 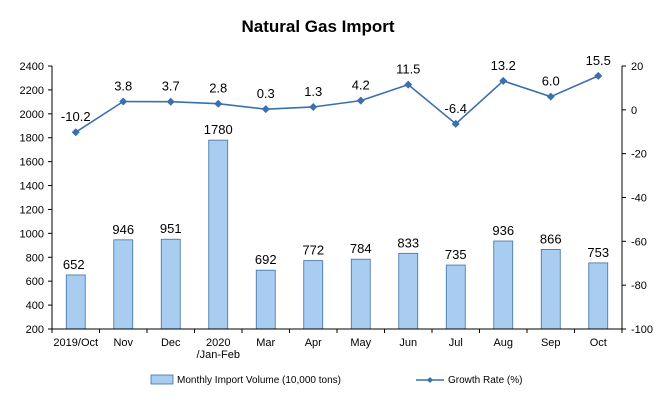 I want to click on x-tick-label: May, so click(x=360, y=343).